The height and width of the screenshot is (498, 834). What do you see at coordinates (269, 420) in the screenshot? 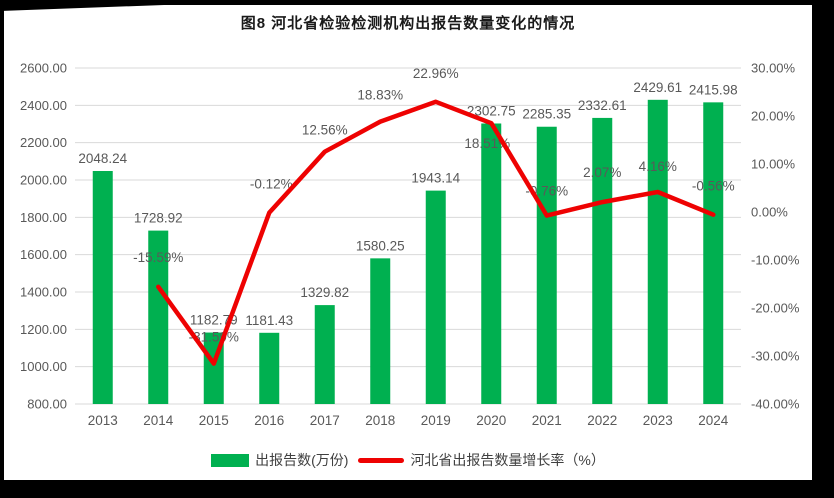
I see `x-axis-category-label: 2016` at bounding box center [269, 420].